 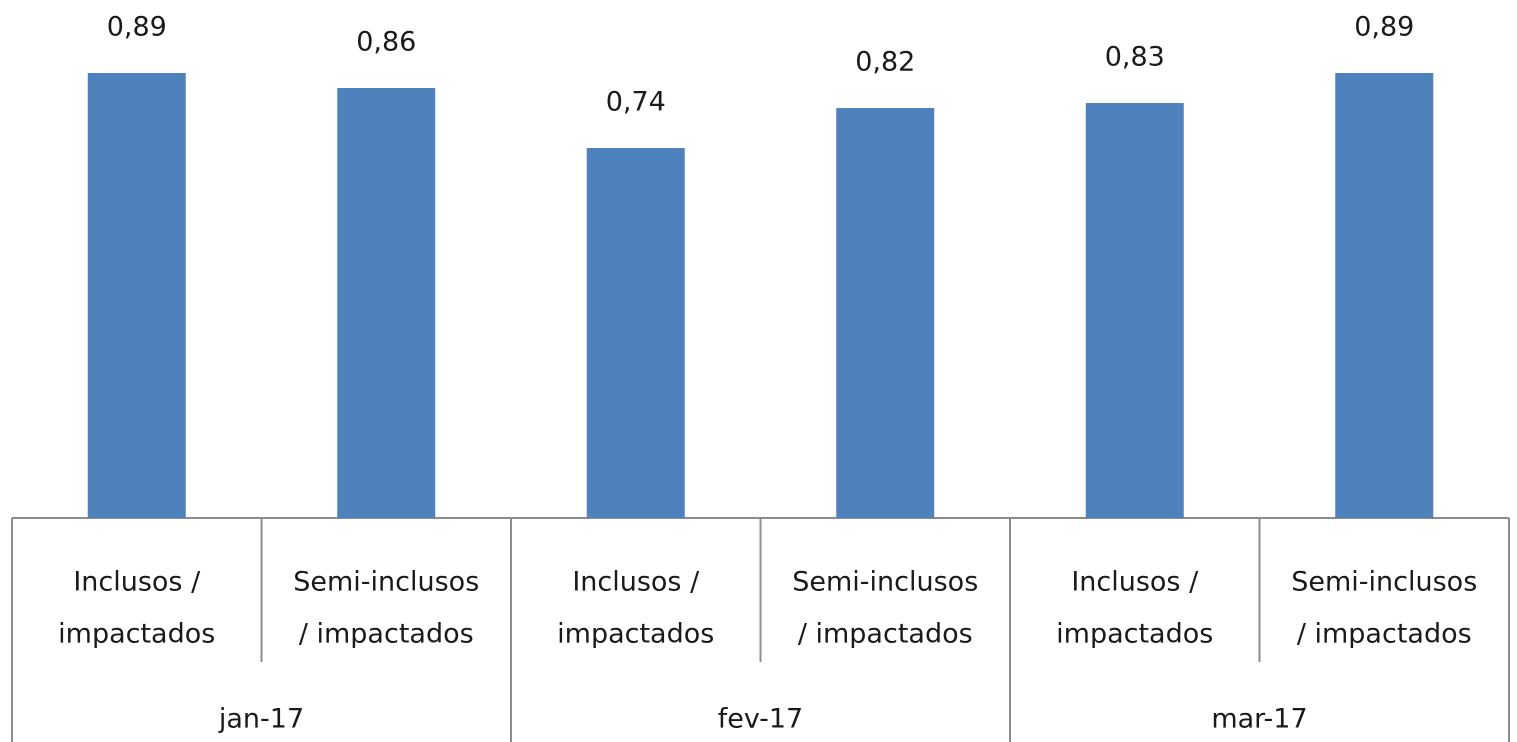 What do you see at coordinates (1259, 719) in the screenshot?
I see `group-label: mar-17` at bounding box center [1259, 719].